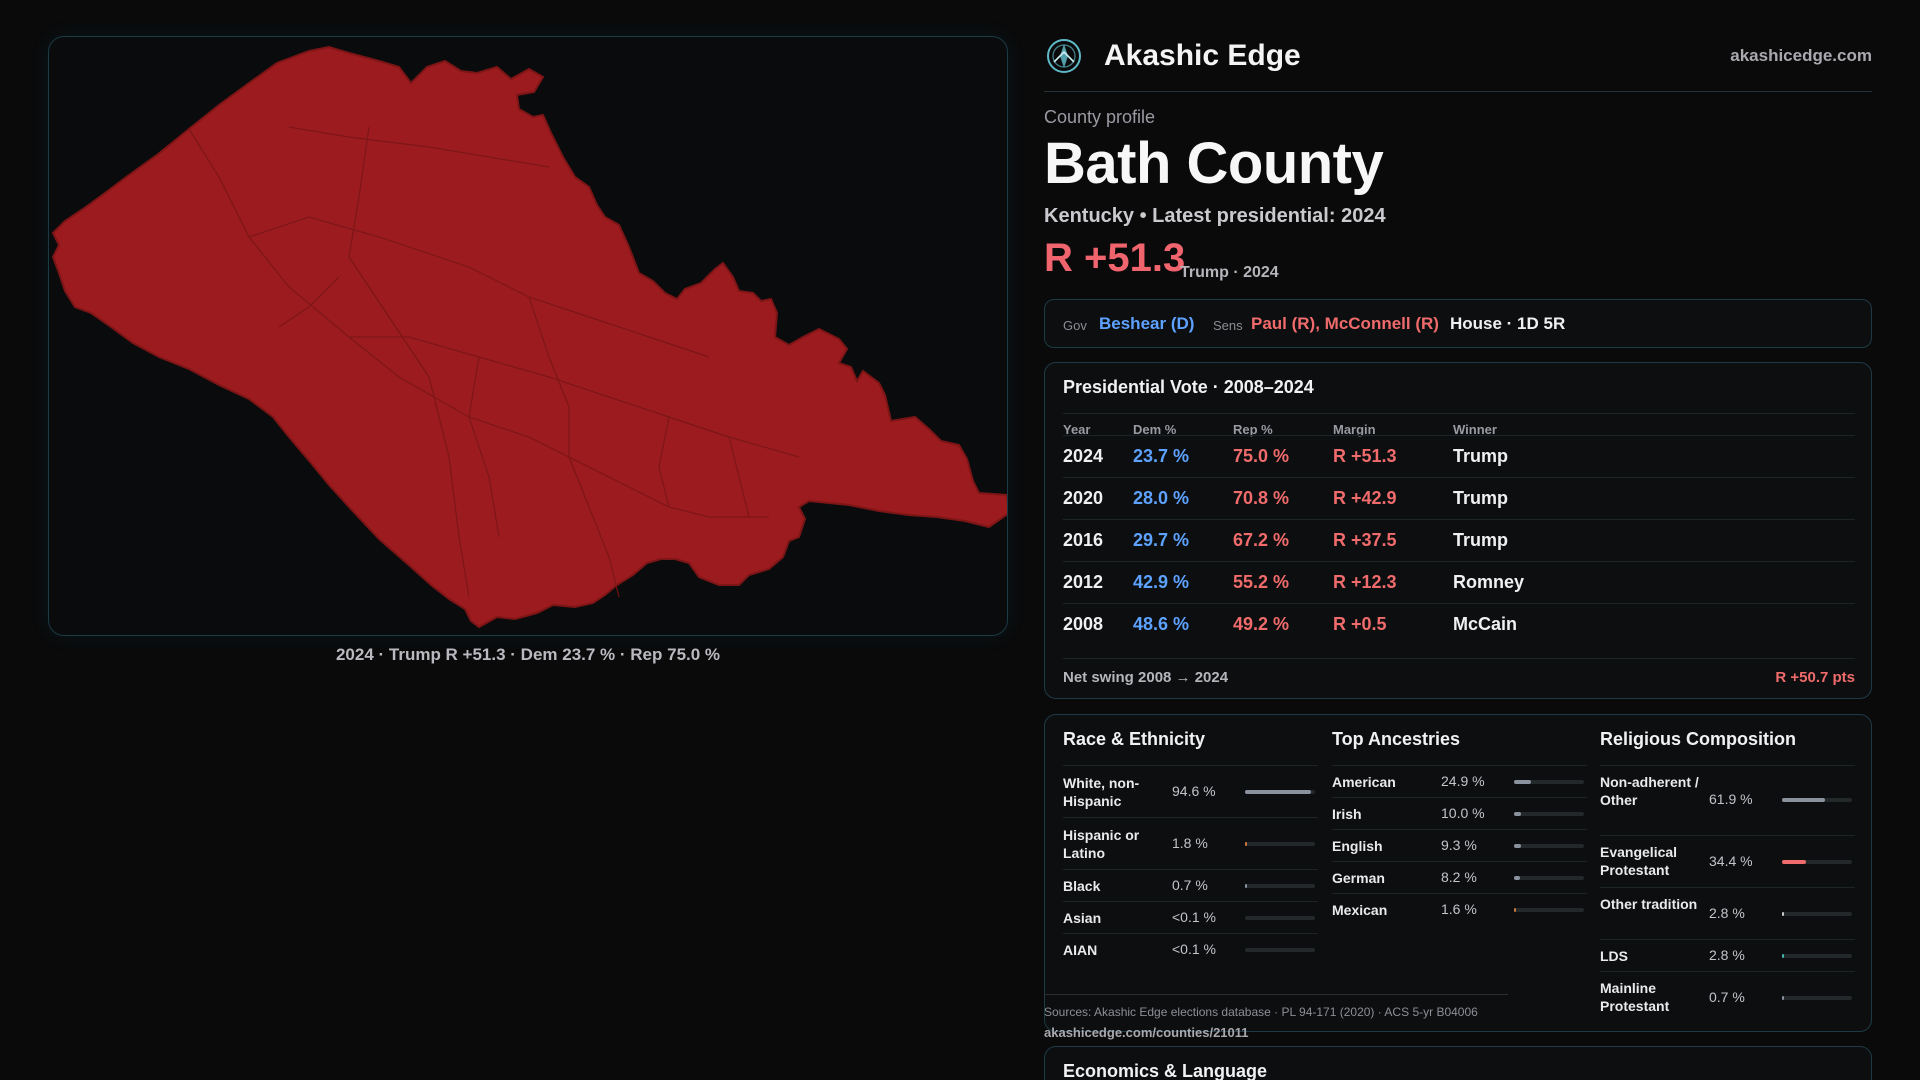 Image resolution: width=1920 pixels, height=1080 pixels. I want to click on row-rep: 55.2 %, so click(1261, 582).